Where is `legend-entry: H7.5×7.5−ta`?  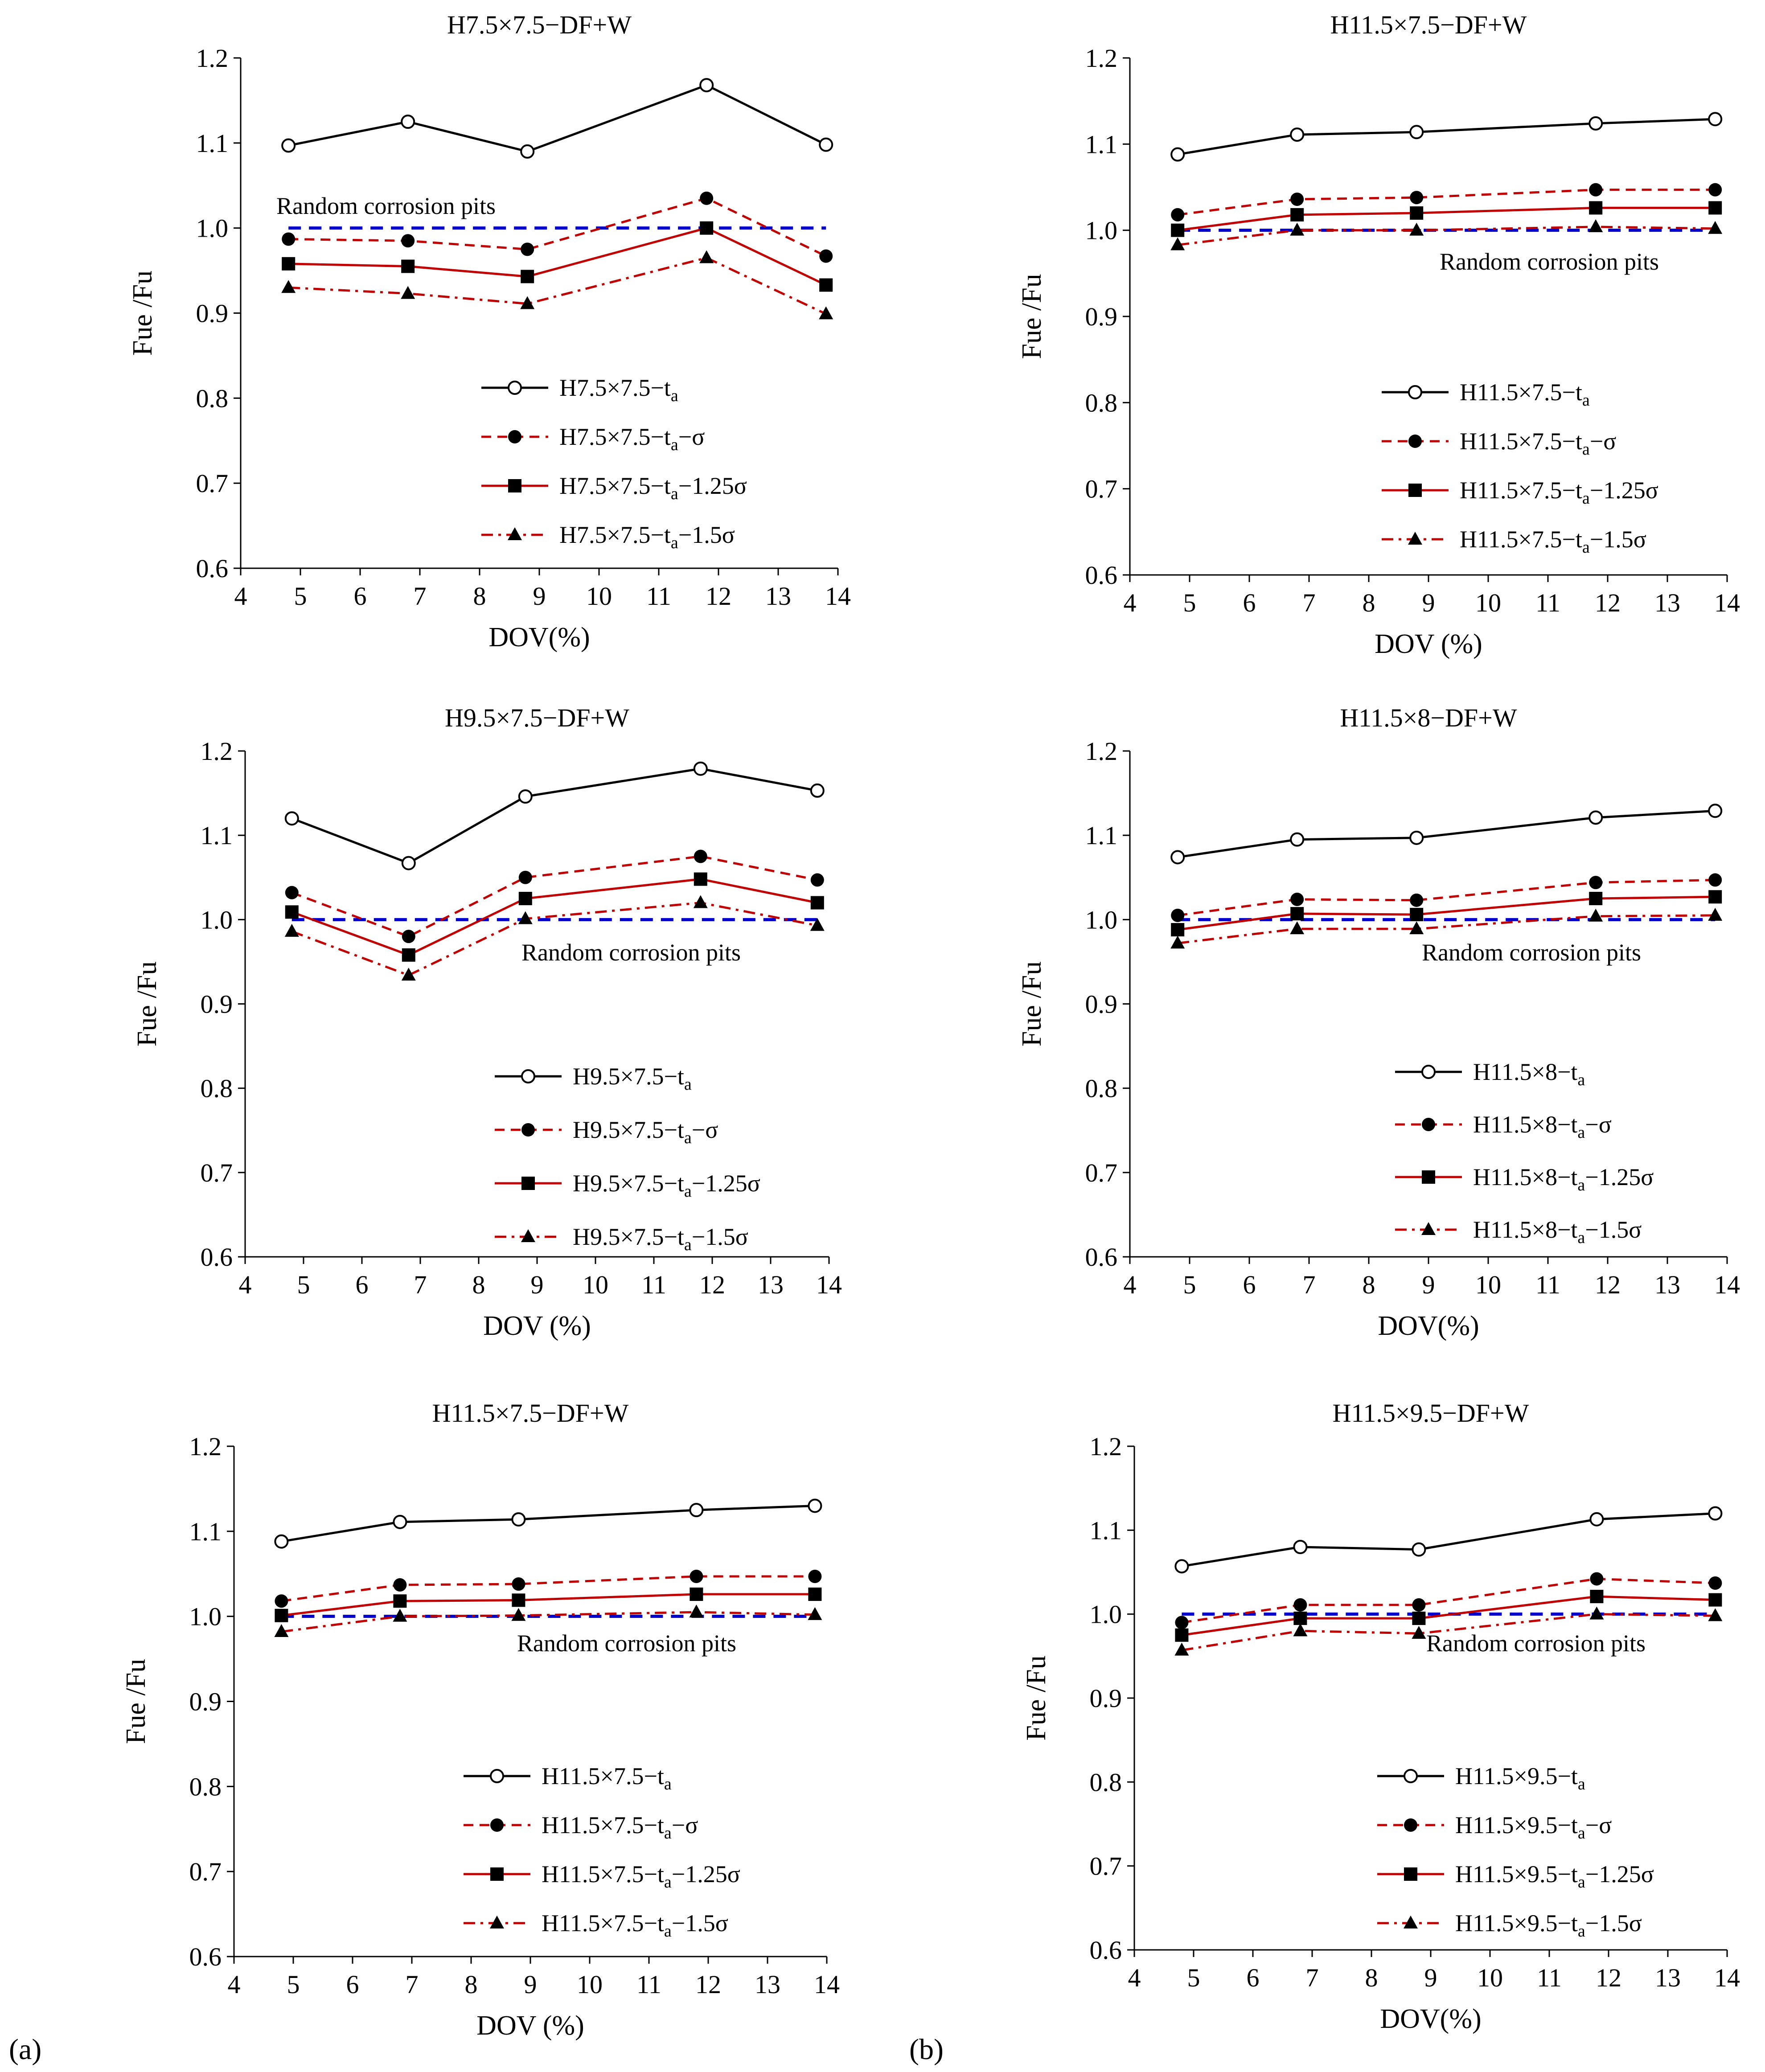 legend-entry: H7.5×7.5−ta is located at coordinates (618, 389).